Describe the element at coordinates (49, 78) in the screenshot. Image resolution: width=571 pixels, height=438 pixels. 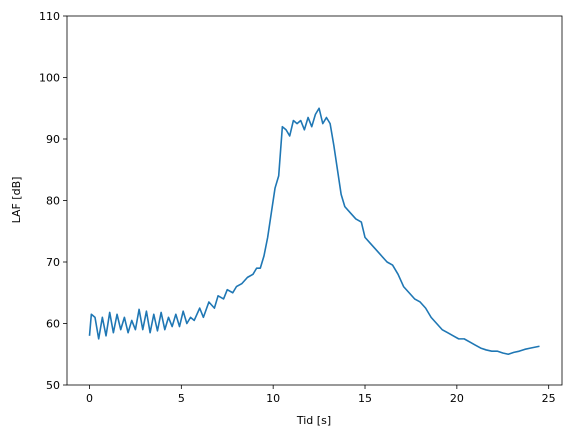
I see `y-tick-label: 100` at that location.